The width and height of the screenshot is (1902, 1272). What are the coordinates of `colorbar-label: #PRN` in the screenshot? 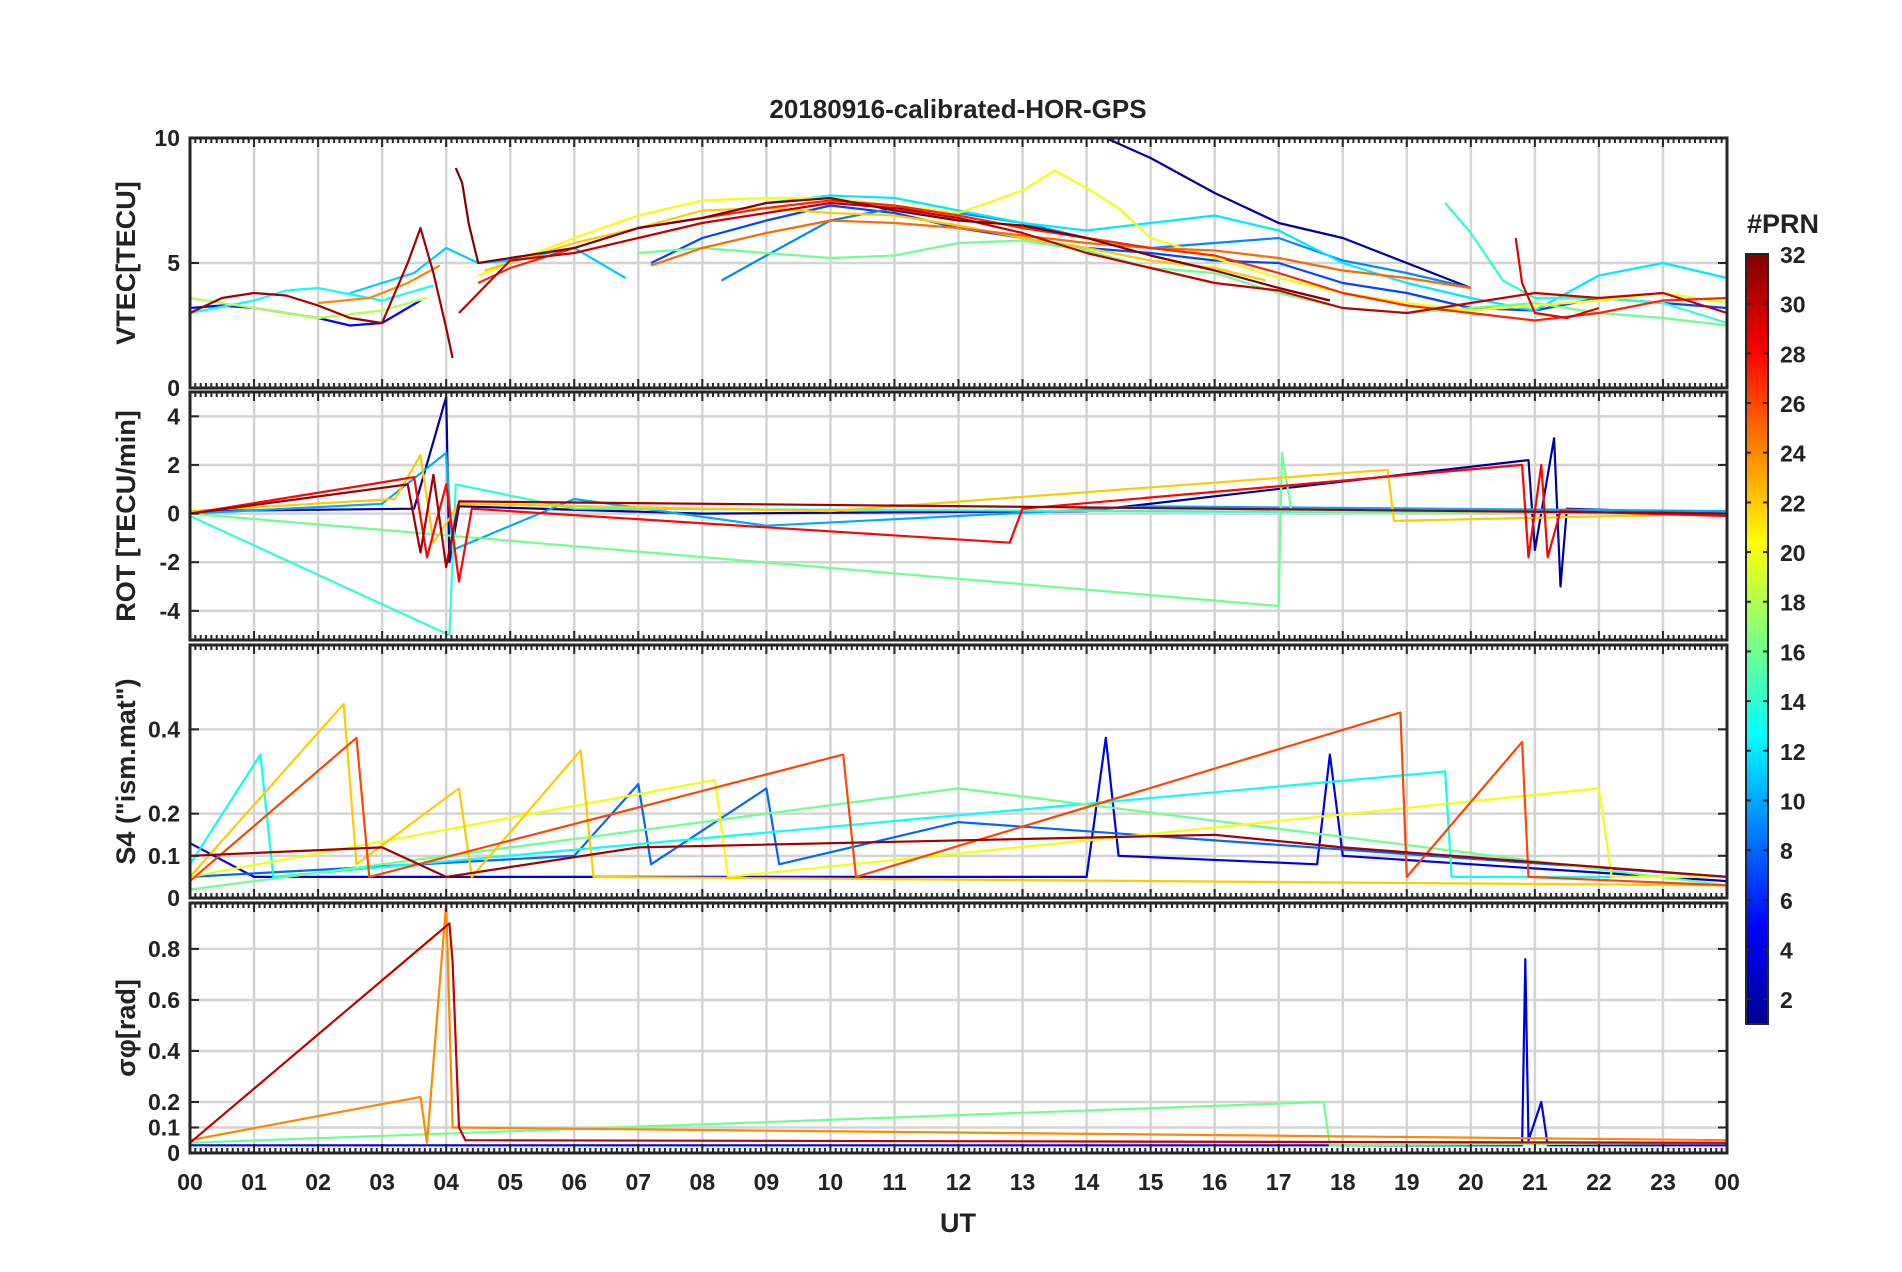 It's located at (1783, 224).